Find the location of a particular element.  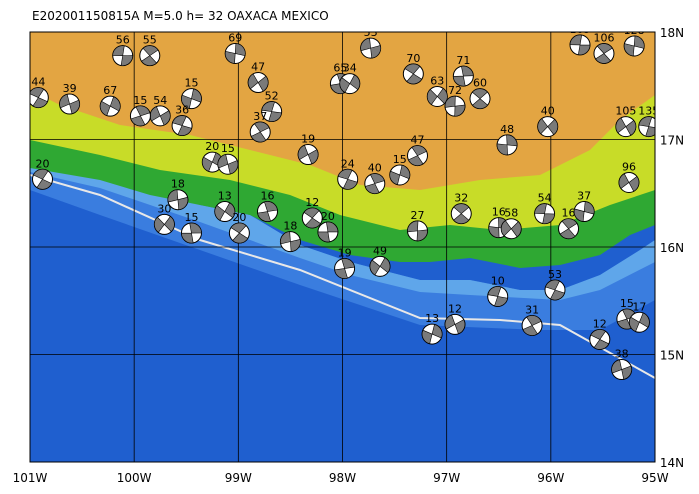

depth-label: 12 is located at coordinates (455, 308).